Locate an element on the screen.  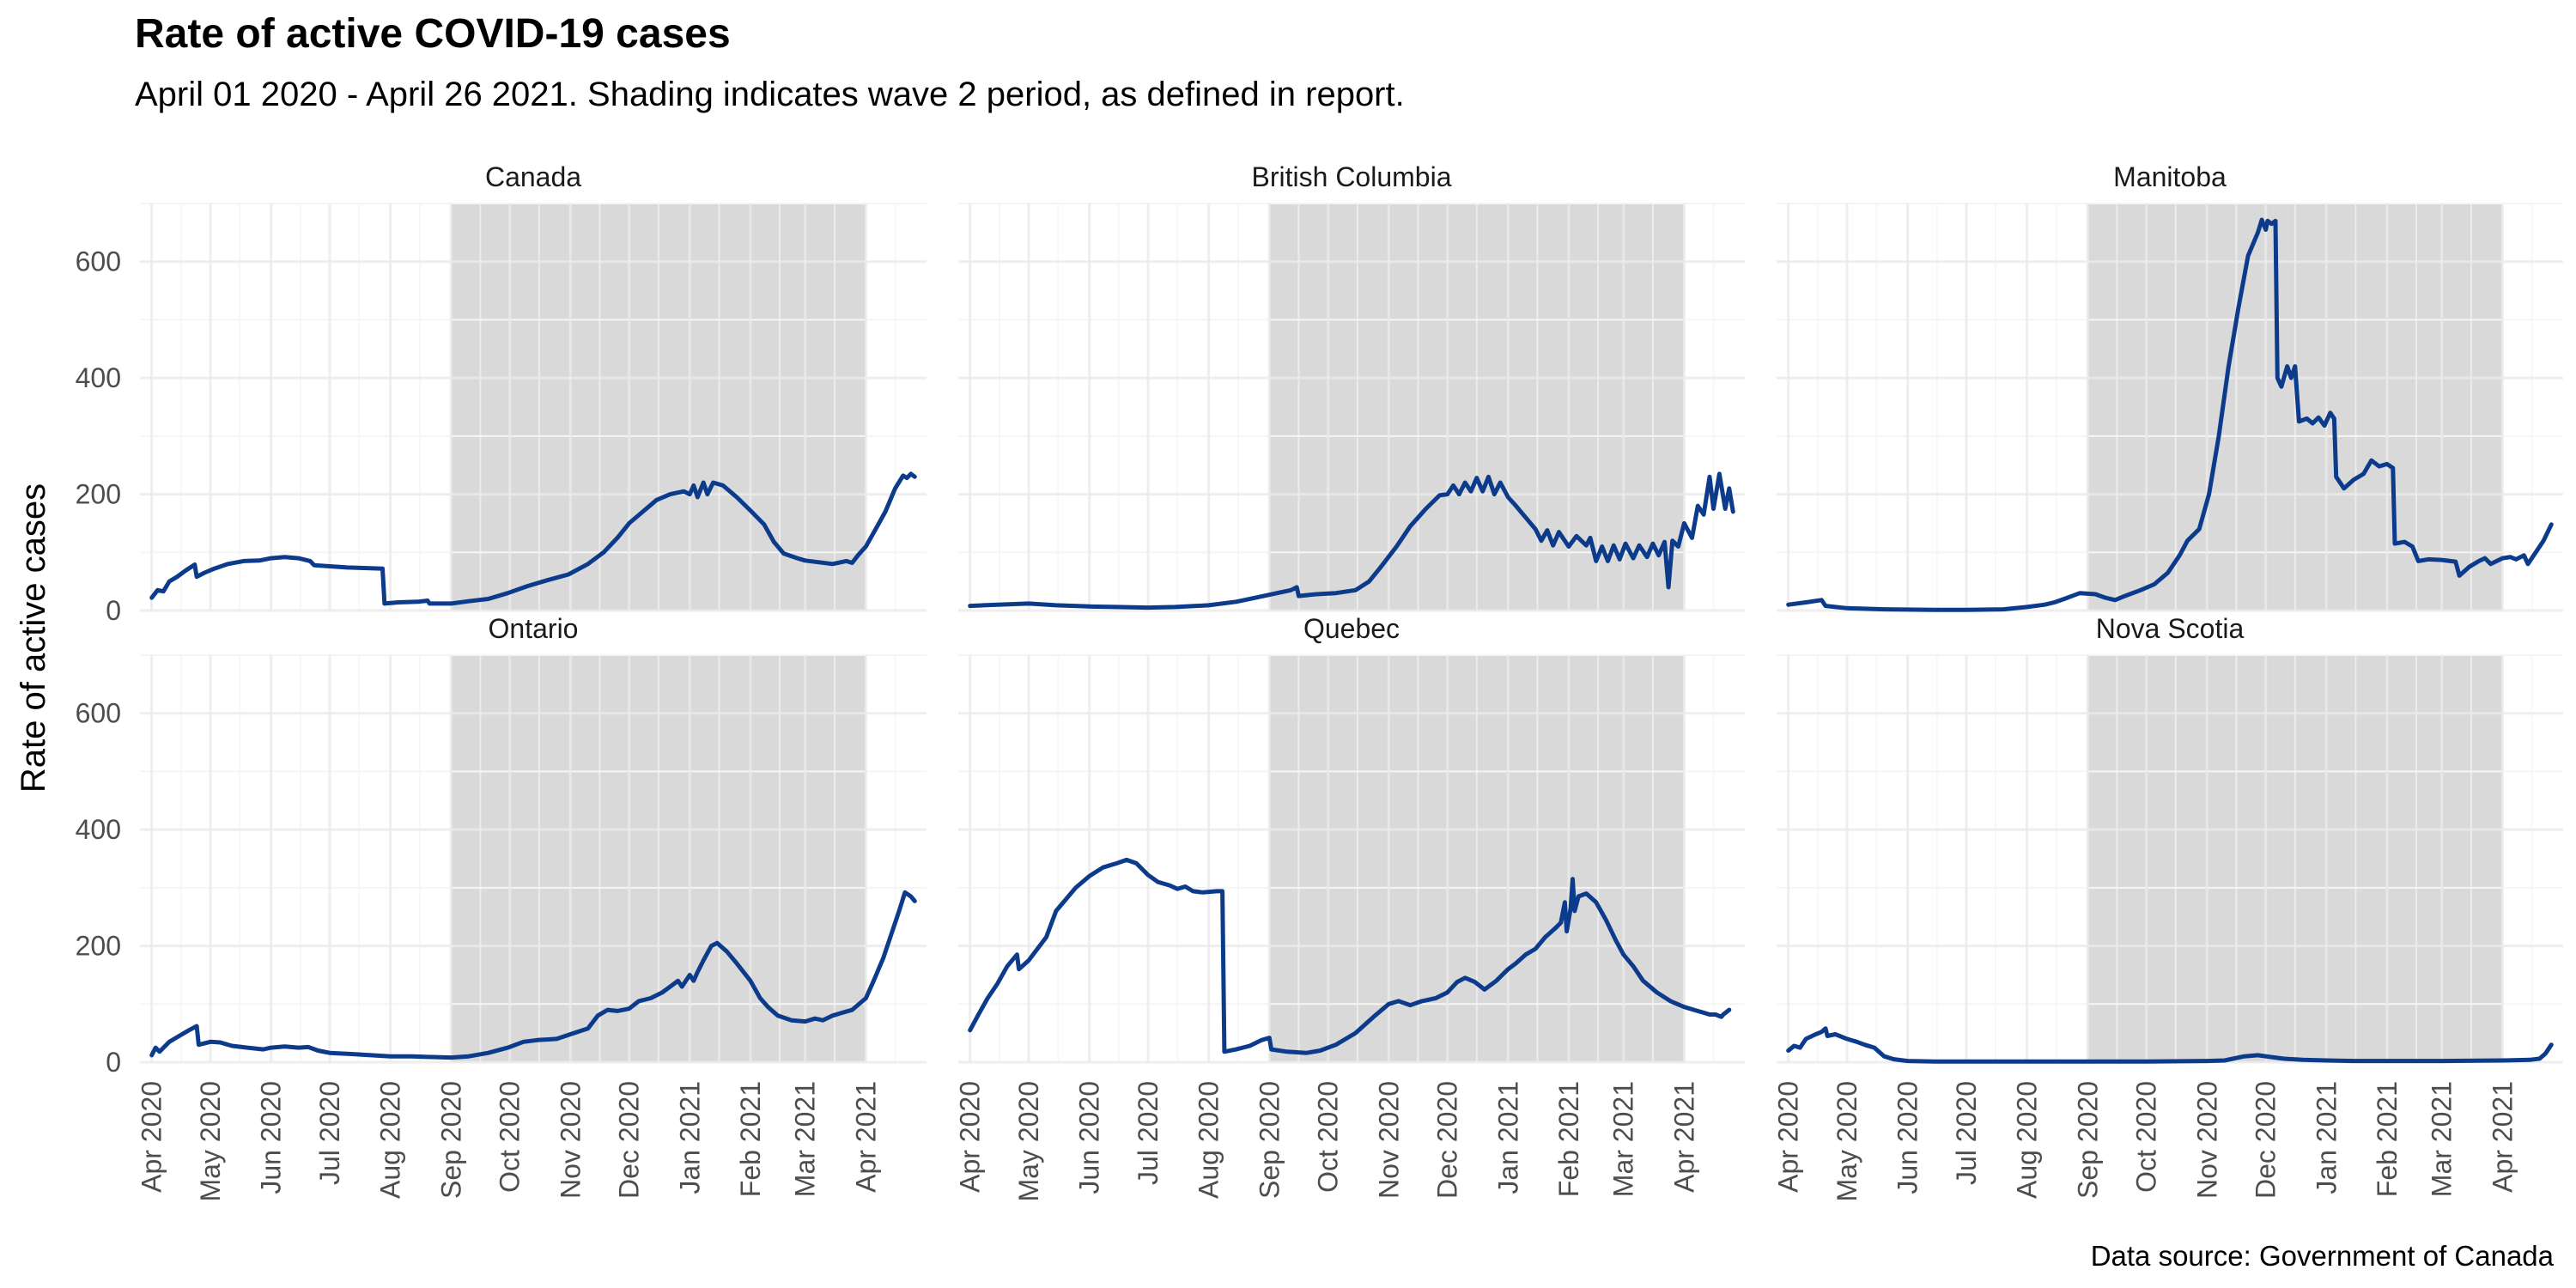
y-axis-label: Rate of active cases is located at coordinates (33, 638).